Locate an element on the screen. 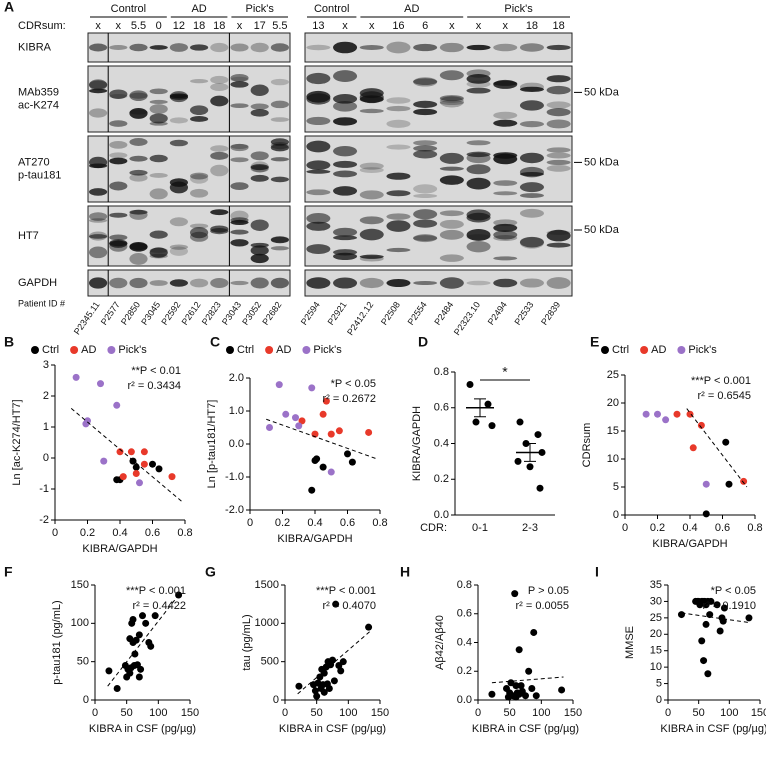 This screenshot has width=766, height=780. group-label: Pick's is located at coordinates (260, 9).